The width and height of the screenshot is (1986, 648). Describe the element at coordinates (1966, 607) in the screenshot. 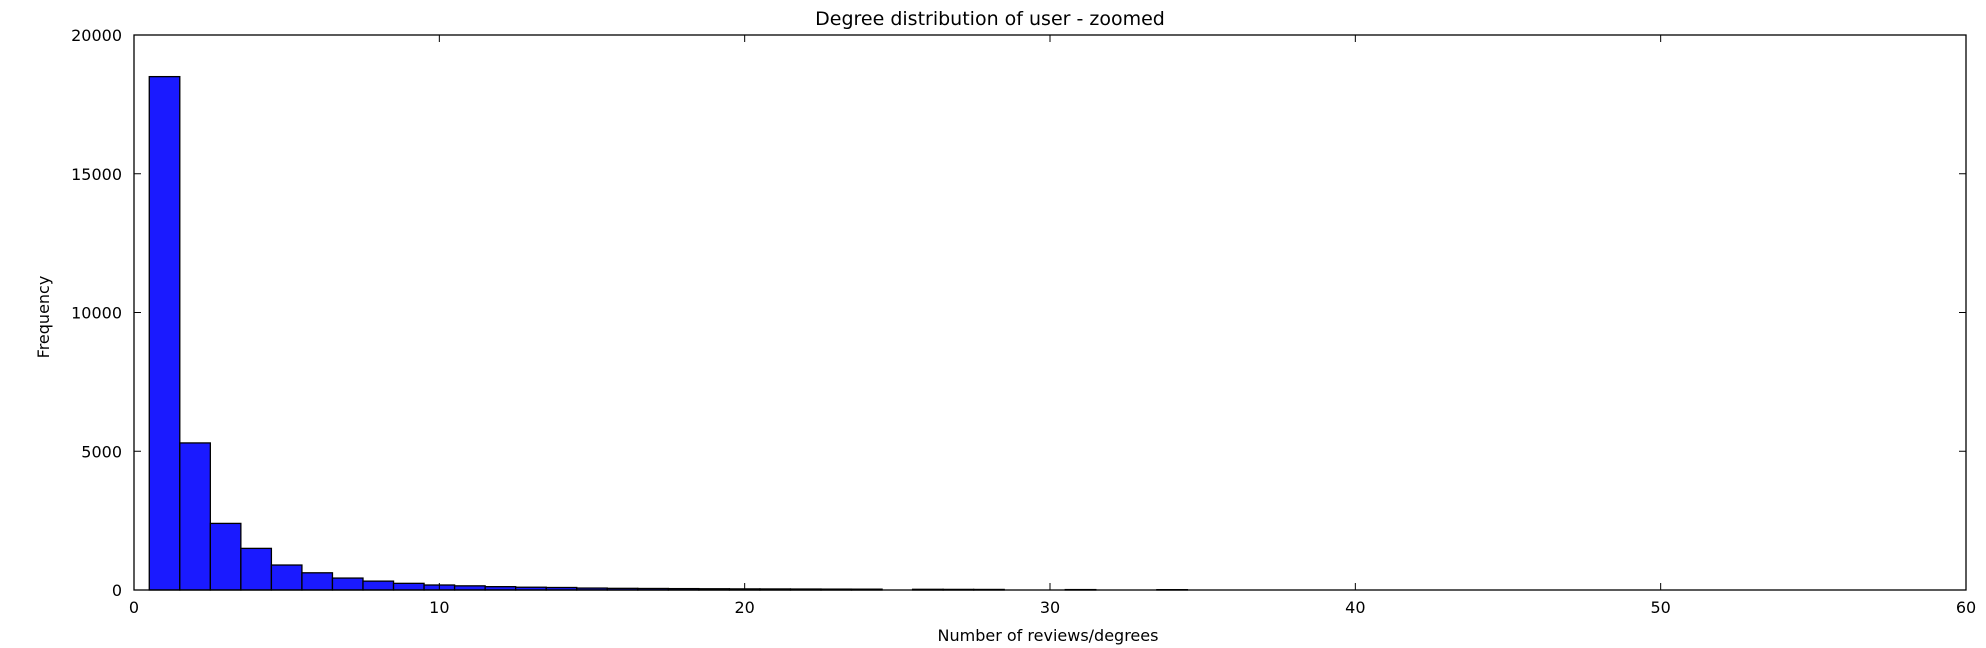

I see `x-tick-label: 60` at that location.